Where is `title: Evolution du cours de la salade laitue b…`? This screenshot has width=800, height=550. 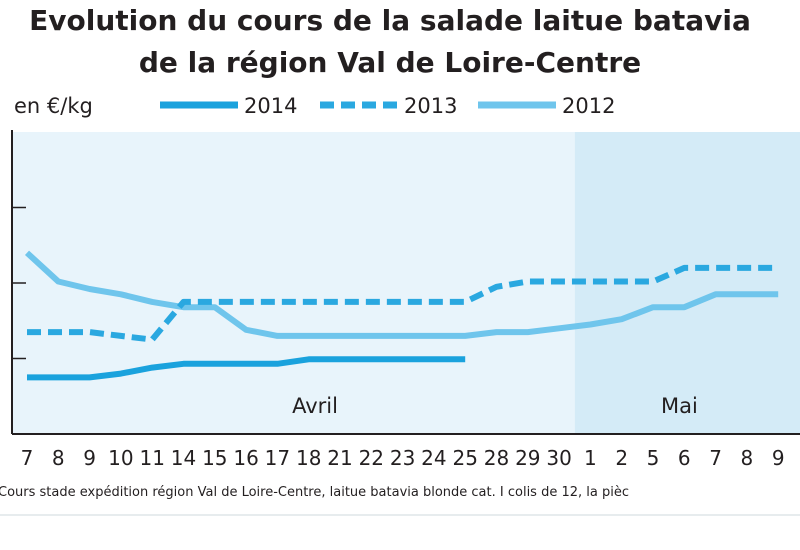
title: Evolution du cours de la salade laitue b… is located at coordinates (390, 41).